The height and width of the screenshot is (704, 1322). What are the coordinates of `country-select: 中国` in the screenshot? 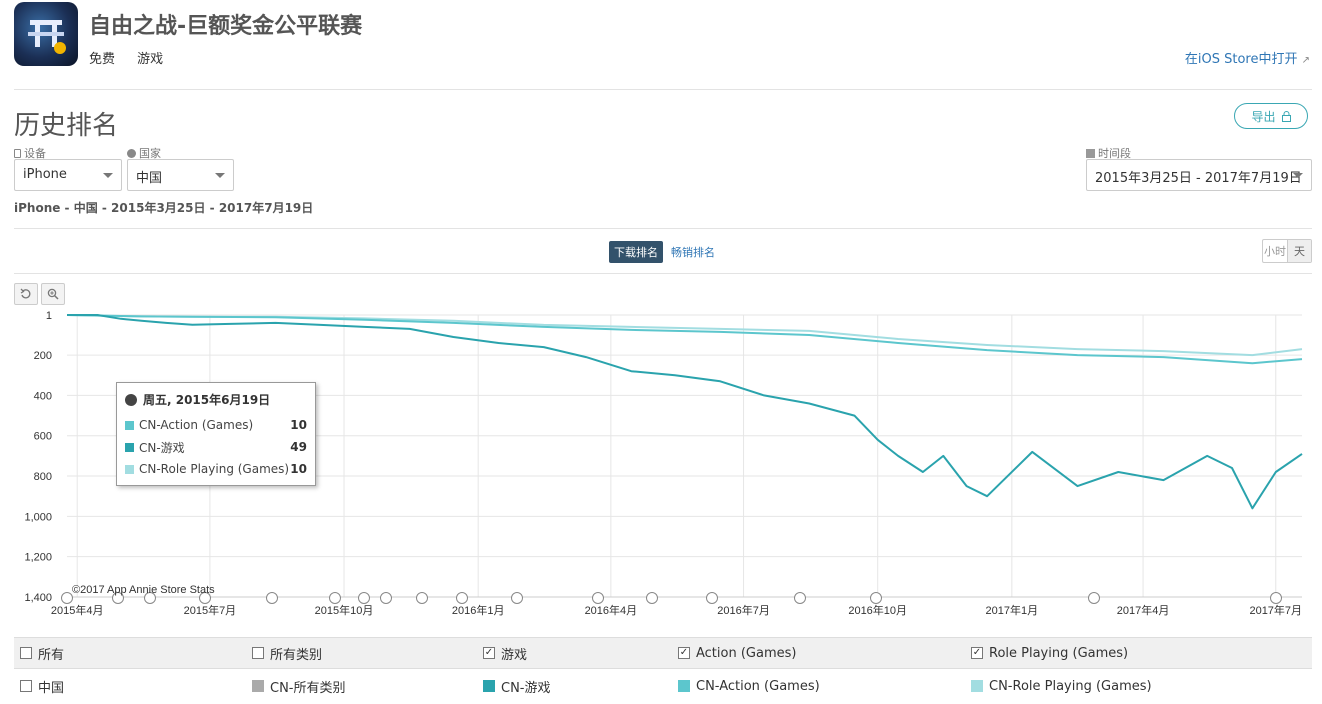 It's located at (180, 175).